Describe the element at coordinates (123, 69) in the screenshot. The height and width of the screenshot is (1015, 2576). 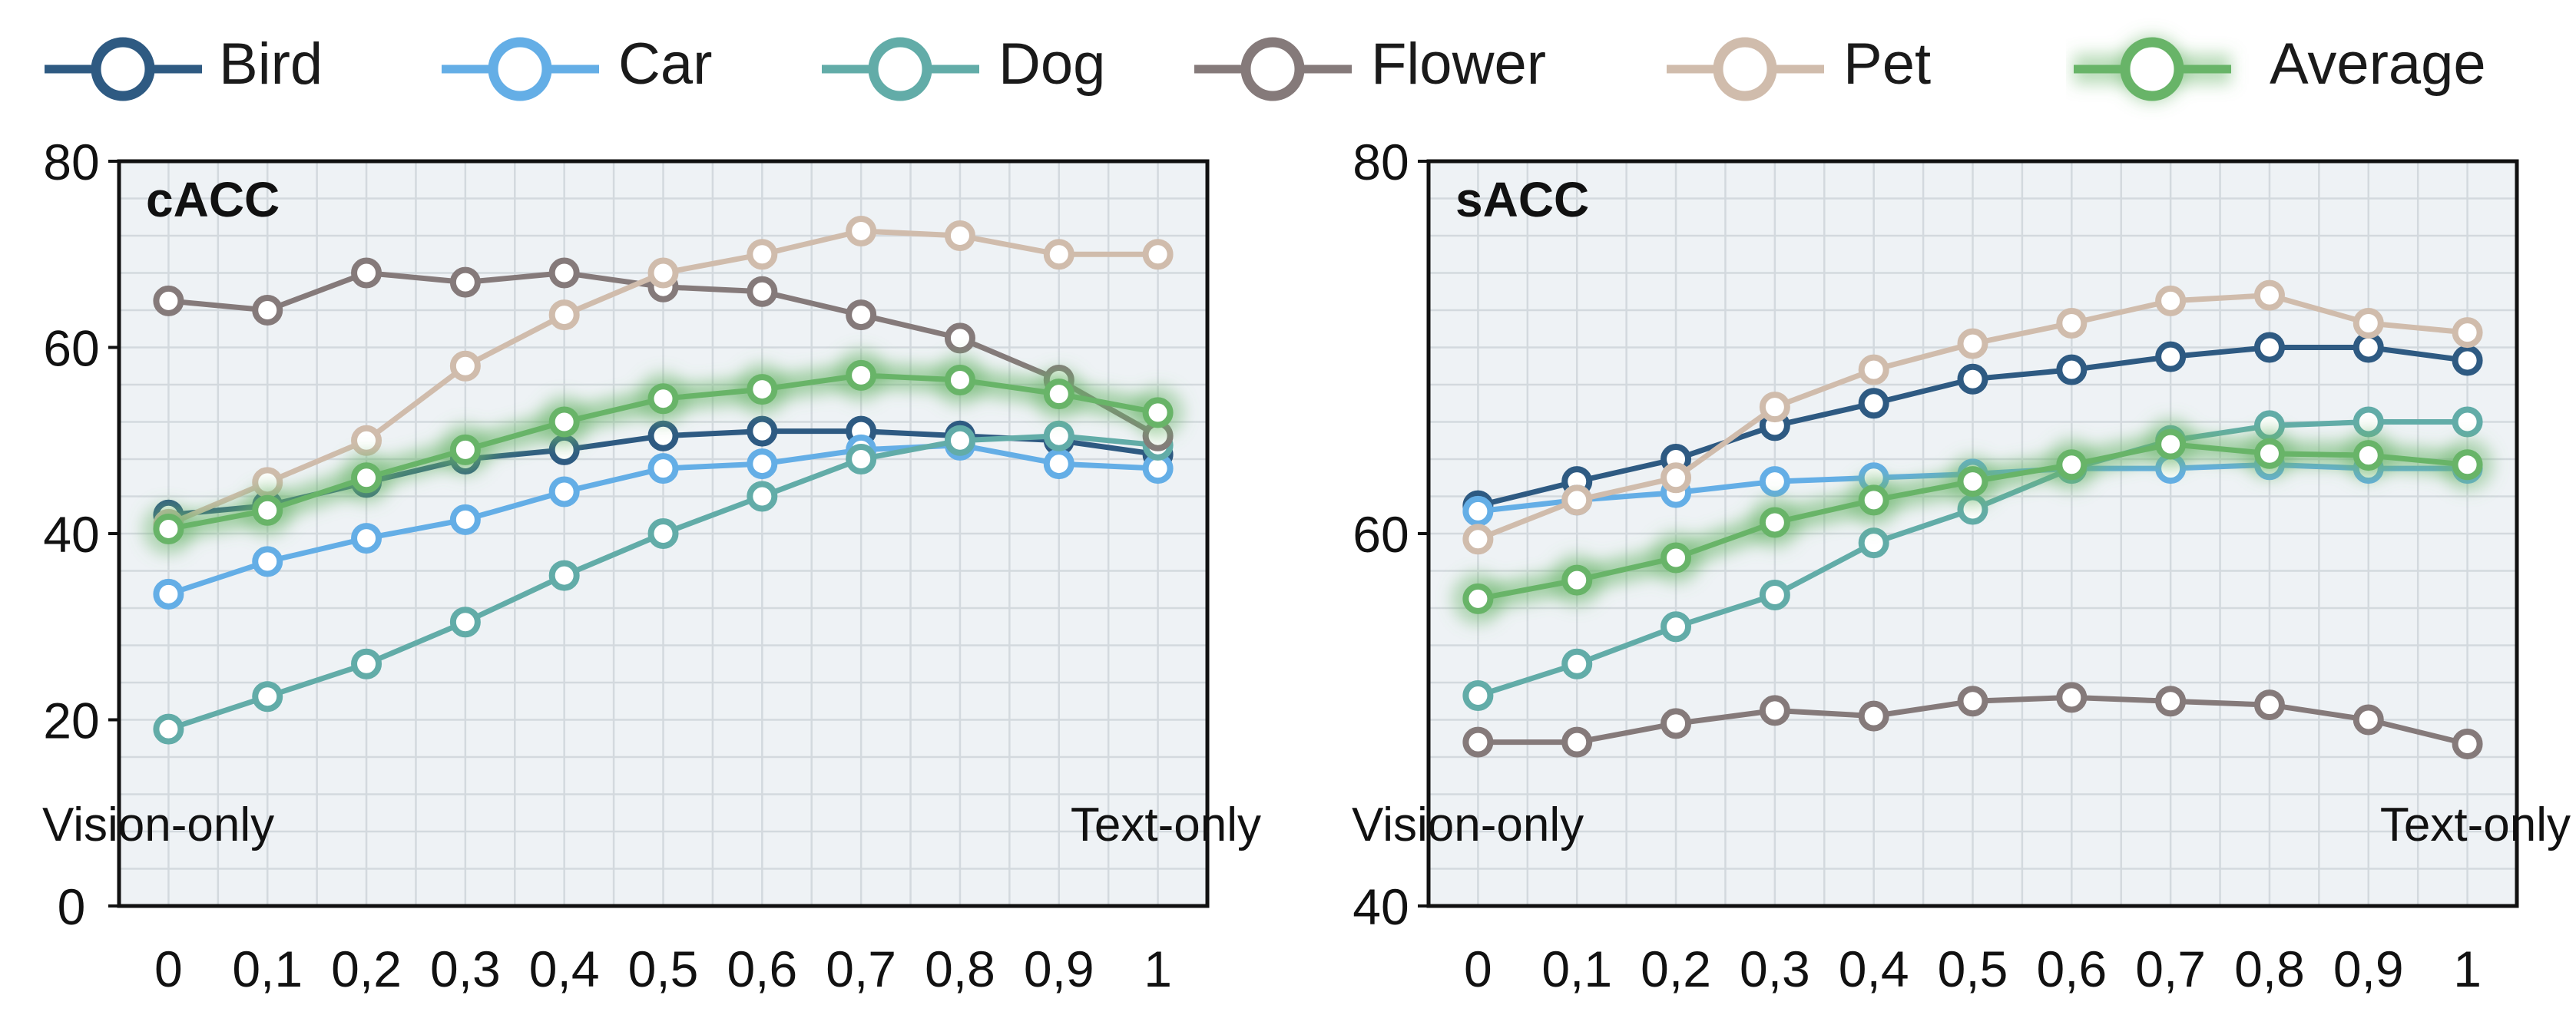
I see `legend-swatch-bird` at that location.